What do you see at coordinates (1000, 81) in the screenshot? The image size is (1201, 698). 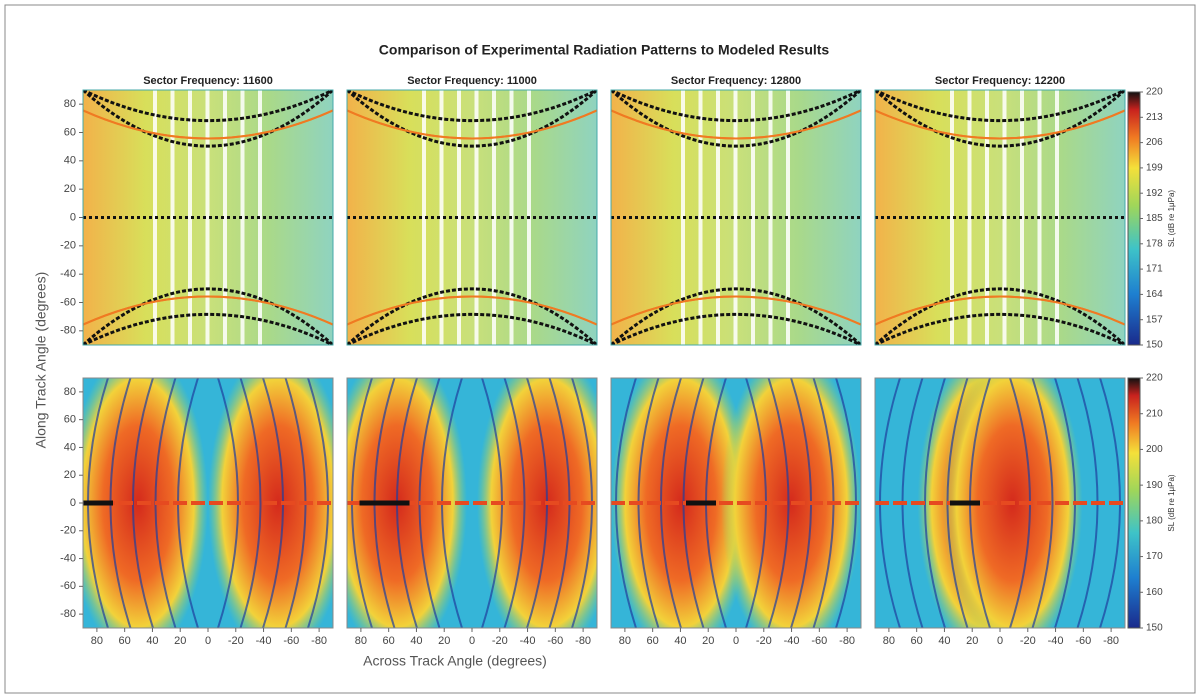 I see `panel-title: Sector Frequency: 12200` at bounding box center [1000, 81].